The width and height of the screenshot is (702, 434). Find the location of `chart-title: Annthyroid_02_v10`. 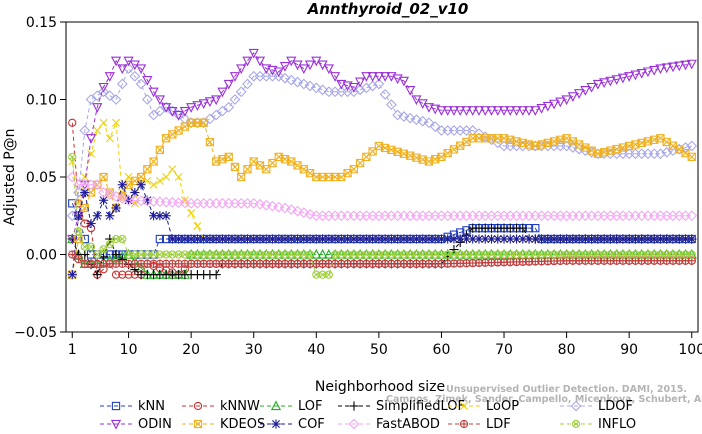

chart-title: Annthyroid_02_v10 is located at coordinates (388, 9).